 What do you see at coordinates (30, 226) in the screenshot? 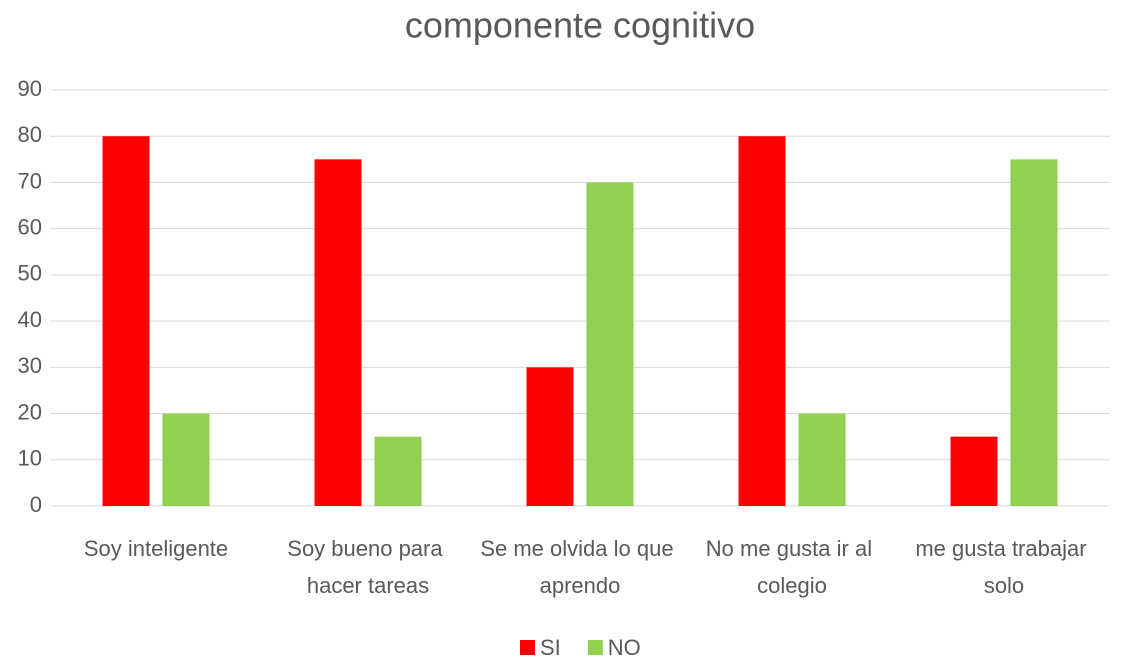
I see `y-tick-label: 60` at bounding box center [30, 226].